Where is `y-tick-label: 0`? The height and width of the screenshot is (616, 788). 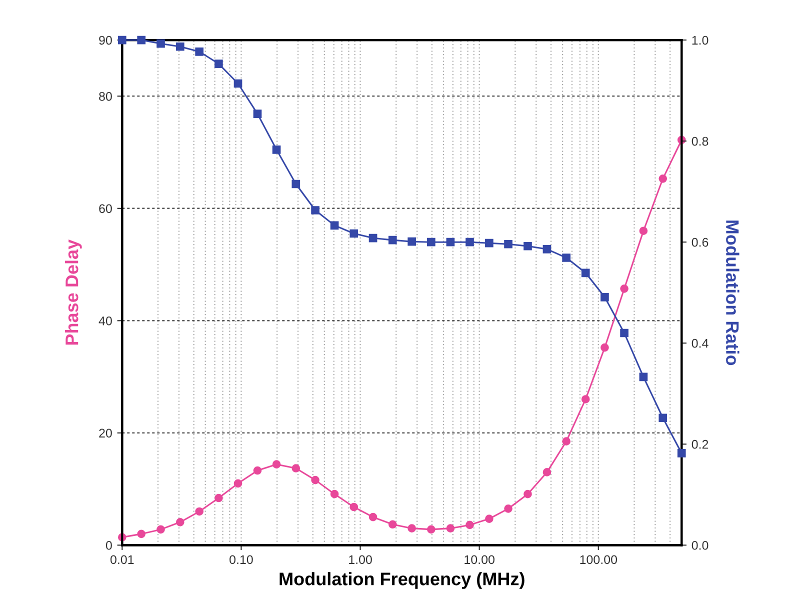
y-tick-label: 0 is located at coordinates (109, 545).